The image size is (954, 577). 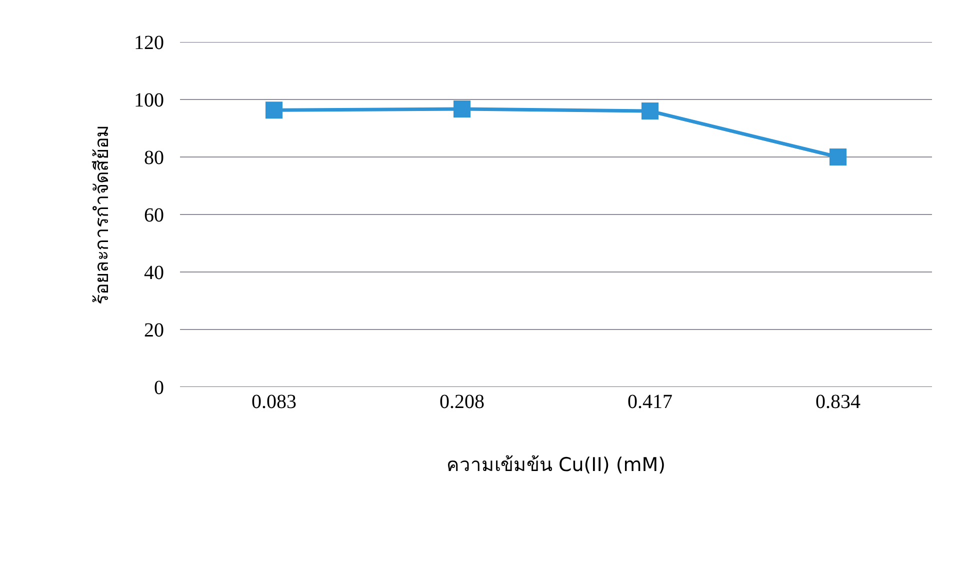 I want to click on x-tick-label: 0.083, so click(x=274, y=402).